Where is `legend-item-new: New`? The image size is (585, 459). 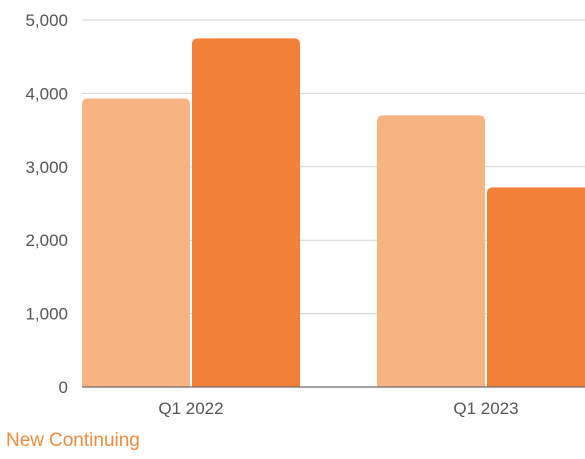
legend-item-new: New is located at coordinates (25, 440).